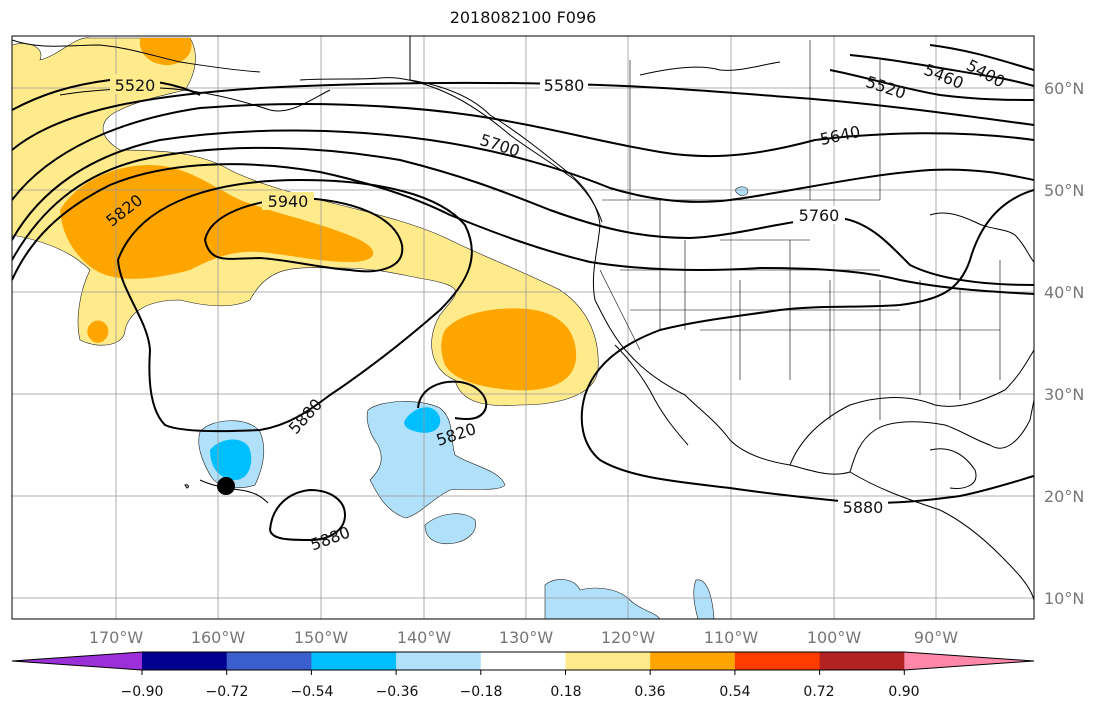  What do you see at coordinates (1064, 190) in the screenshot?
I see `lat-label: 50°N` at bounding box center [1064, 190].